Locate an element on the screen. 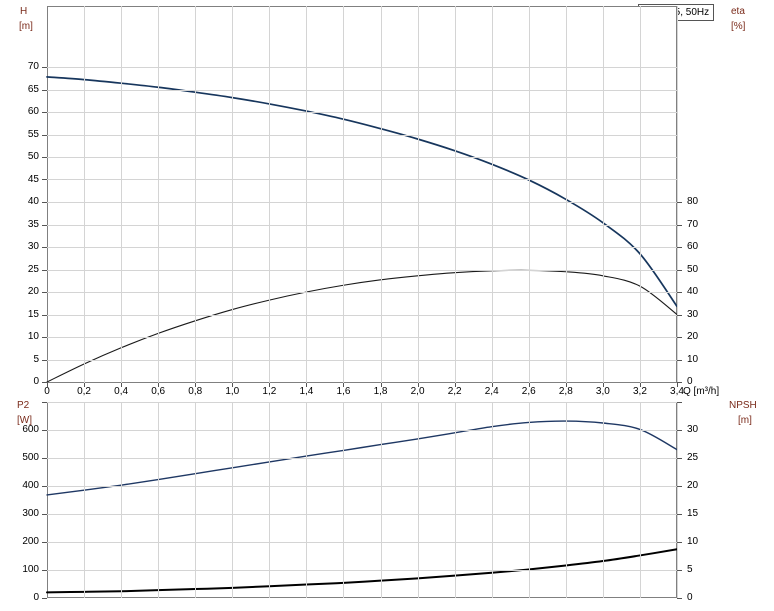 This screenshot has height=611, width=774. bottom-right-tick-label: 20 is located at coordinates (693, 485).